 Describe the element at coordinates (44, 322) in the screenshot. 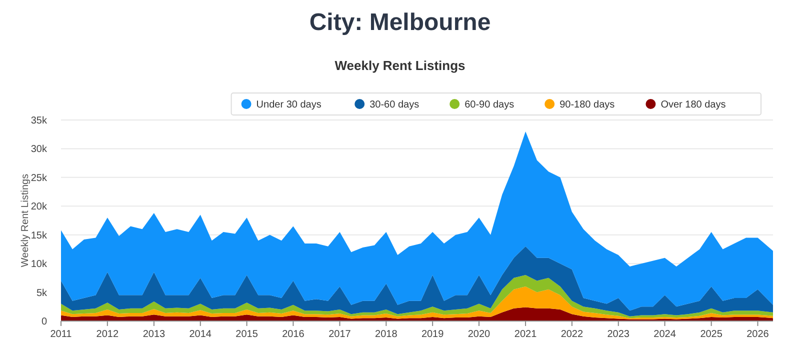

I see `y-tick-label: 0` at that location.